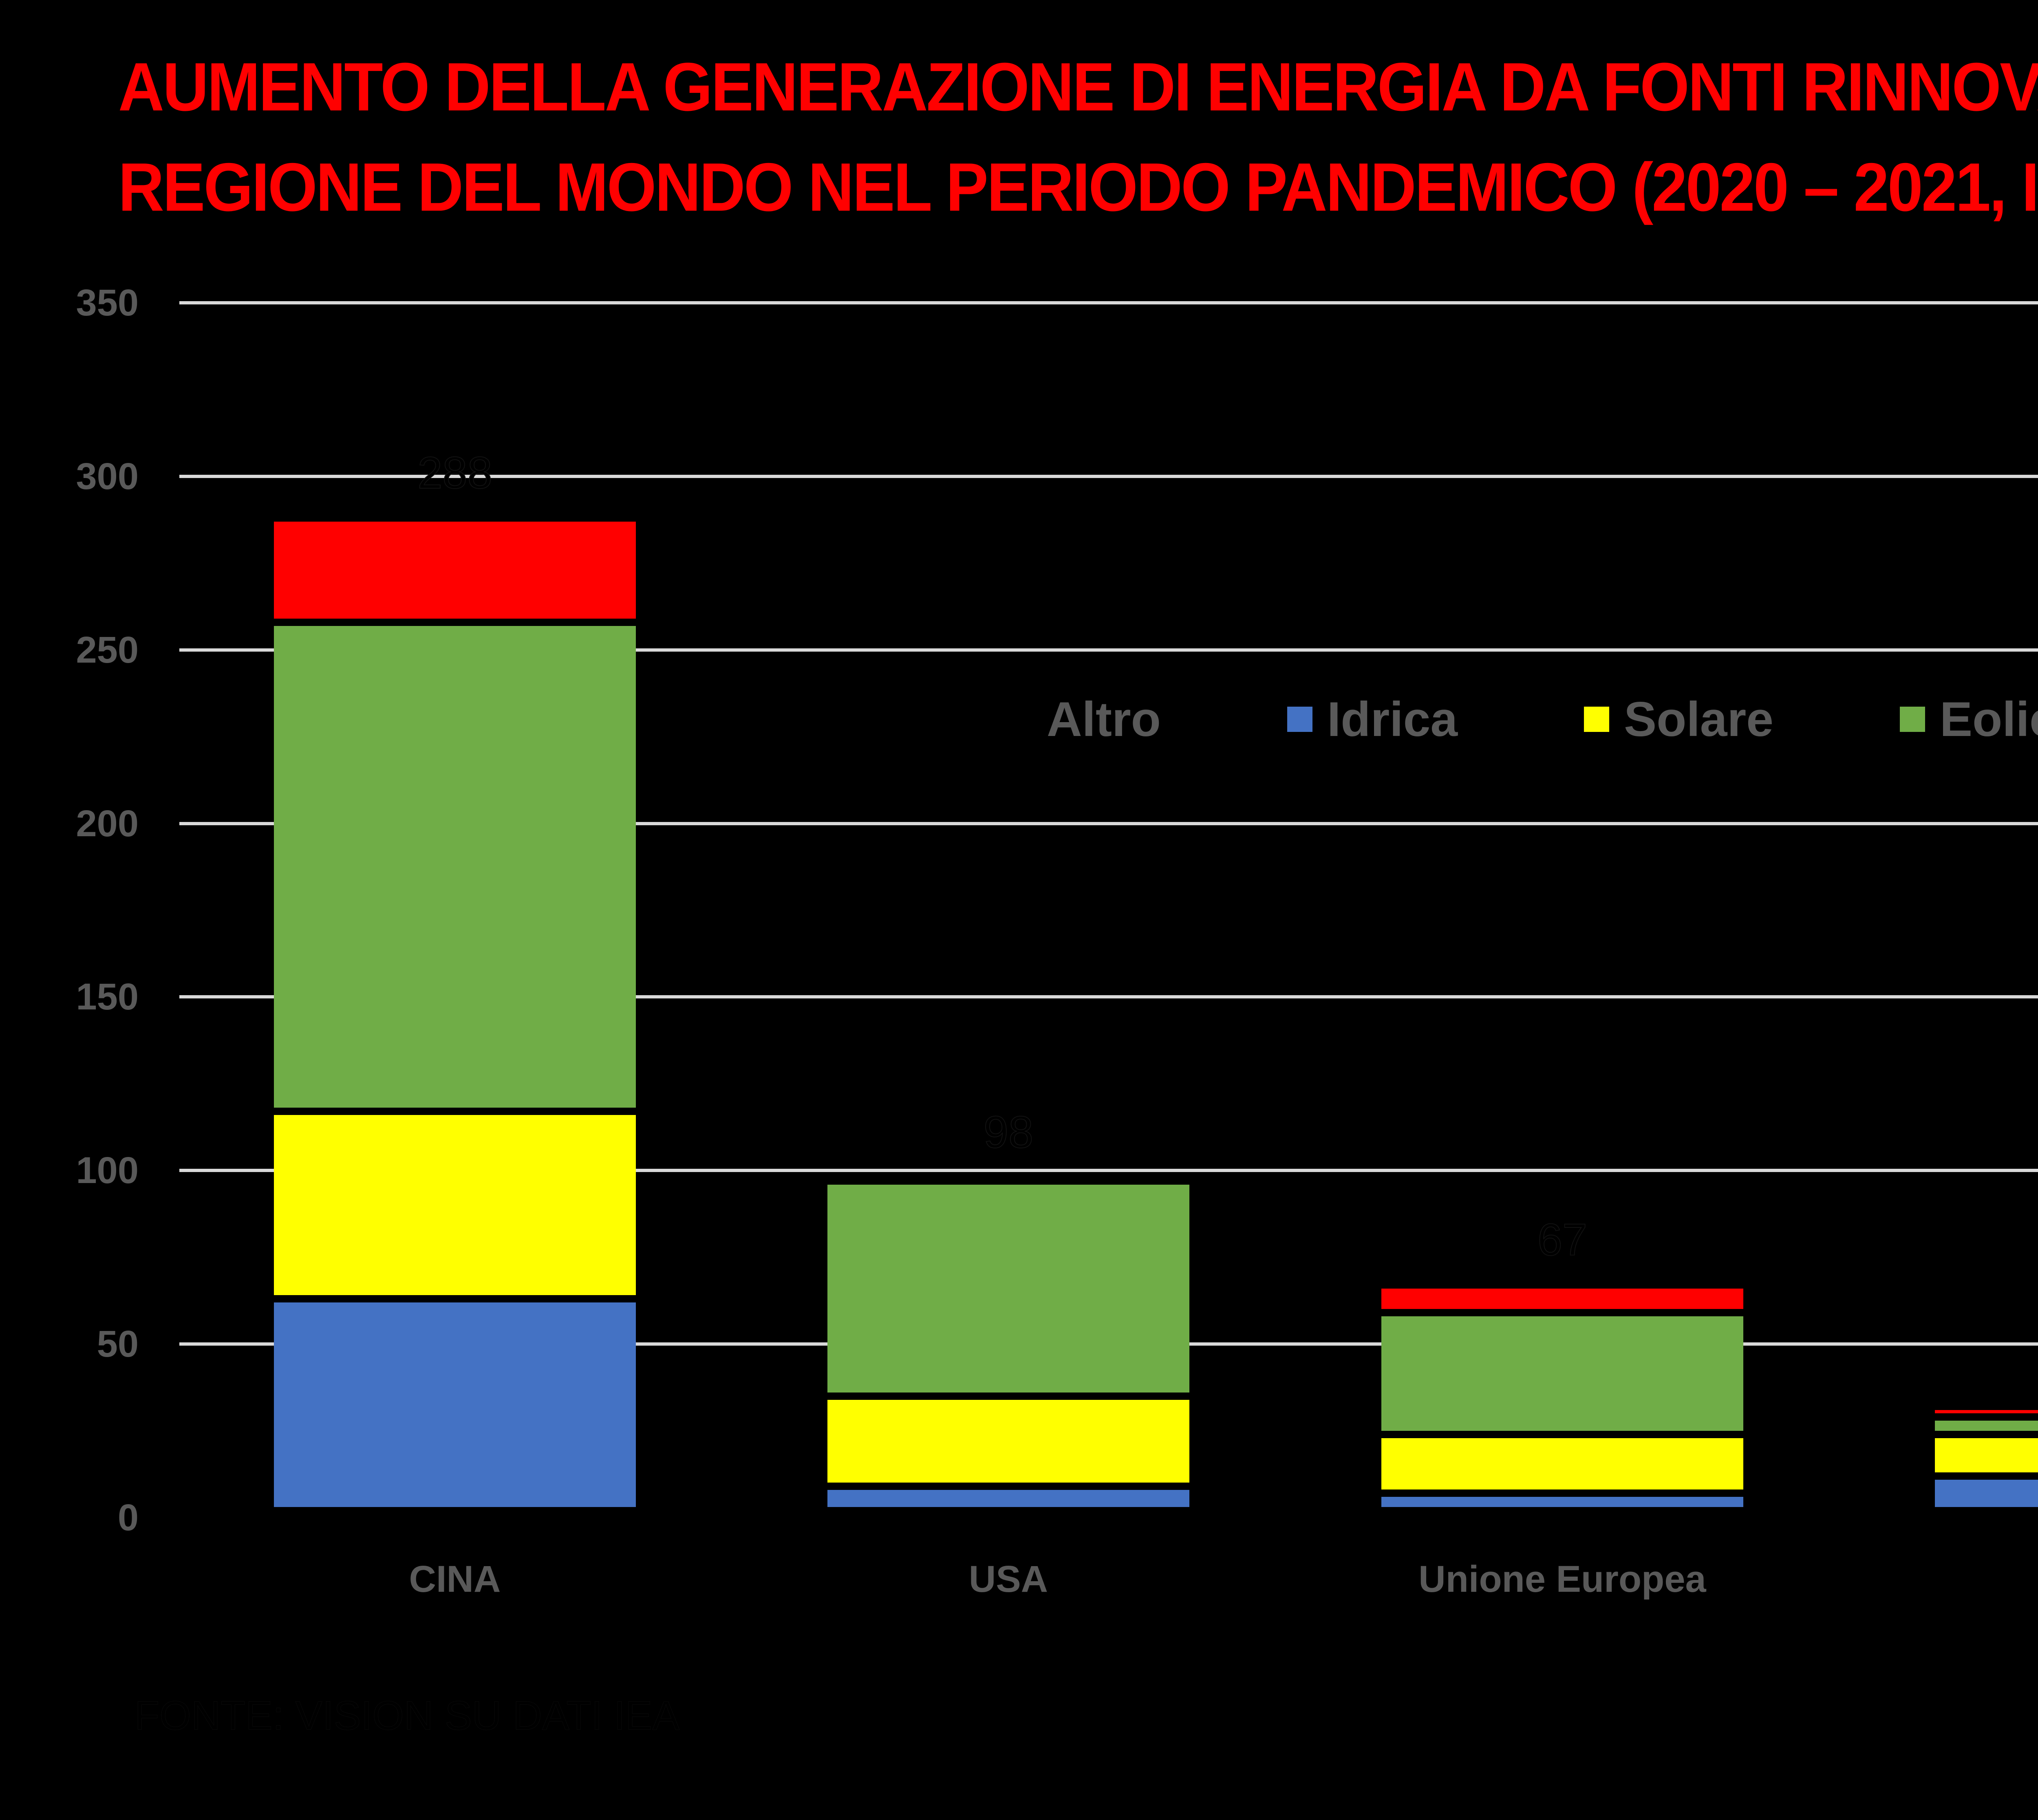 The image size is (2038, 1820). Describe the element at coordinates (1523, 720) in the screenshot. I see `chart-legend: AltroIdricaSolareEolicaBioenergia` at that location.